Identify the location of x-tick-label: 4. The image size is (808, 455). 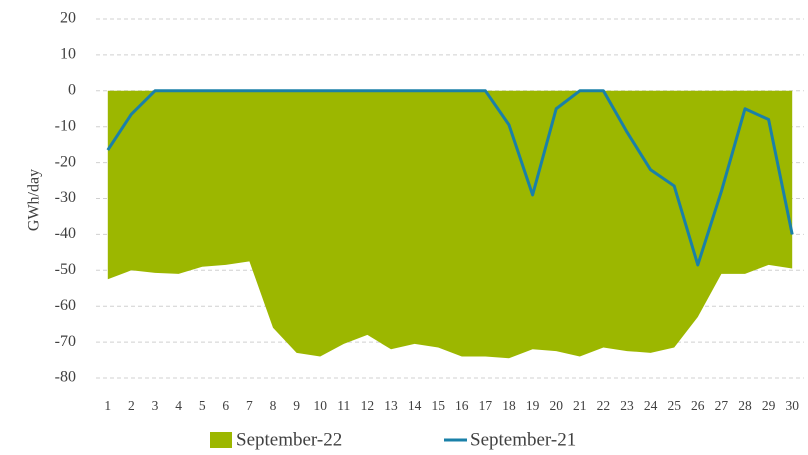
(178, 405).